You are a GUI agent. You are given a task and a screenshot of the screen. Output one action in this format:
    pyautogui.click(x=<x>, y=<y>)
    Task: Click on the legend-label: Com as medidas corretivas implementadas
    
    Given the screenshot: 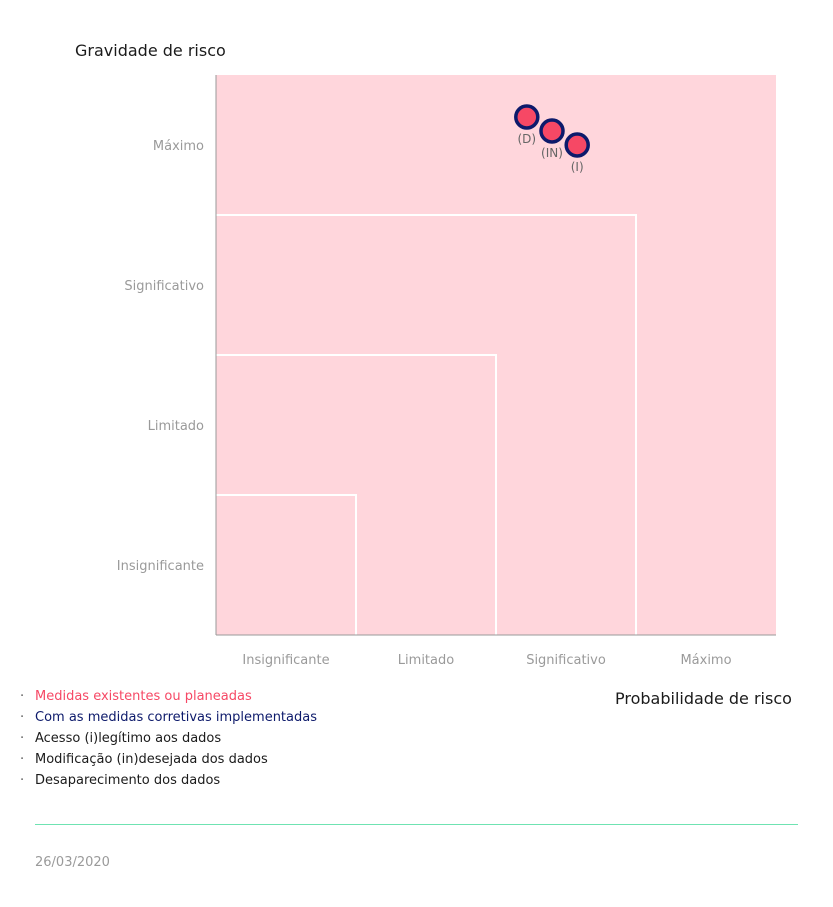 What is the action you would take?
    pyautogui.click(x=176, y=717)
    